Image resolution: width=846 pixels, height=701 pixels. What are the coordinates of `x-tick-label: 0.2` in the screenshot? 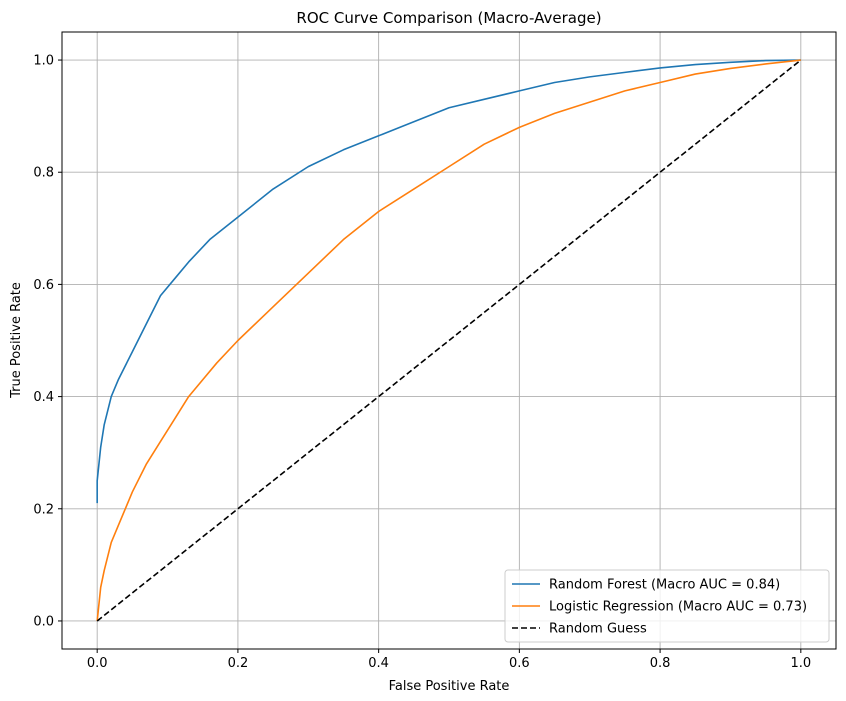 It's located at (238, 663).